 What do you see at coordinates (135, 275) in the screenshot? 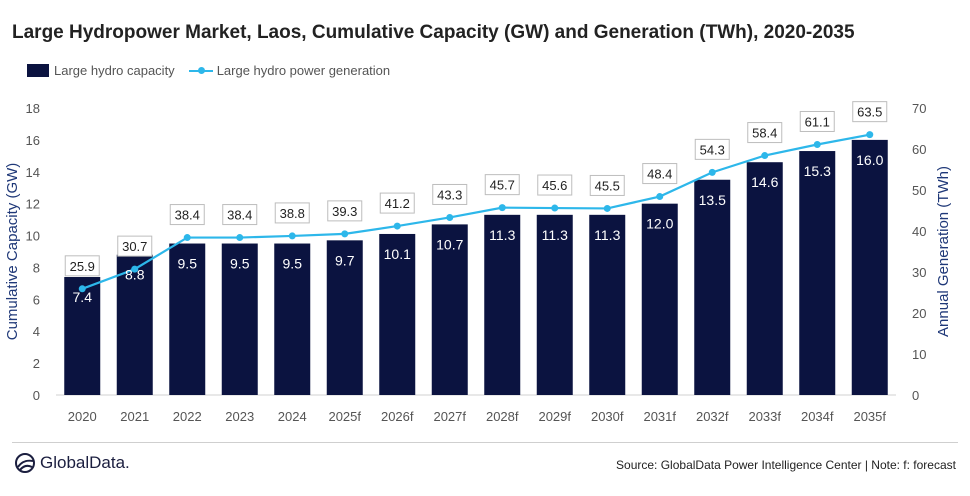
I see `capacity-data-label: 8.8` at bounding box center [135, 275].